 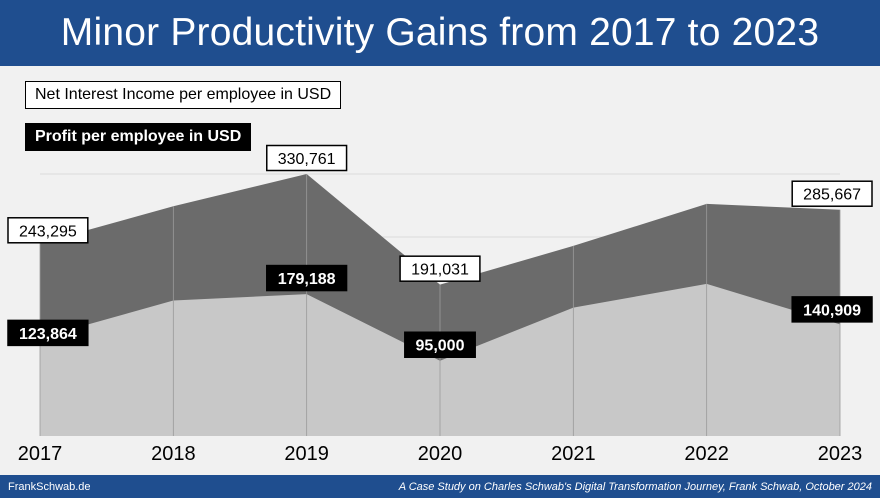 I want to click on data-label-text: 191,031, so click(x=440, y=270).